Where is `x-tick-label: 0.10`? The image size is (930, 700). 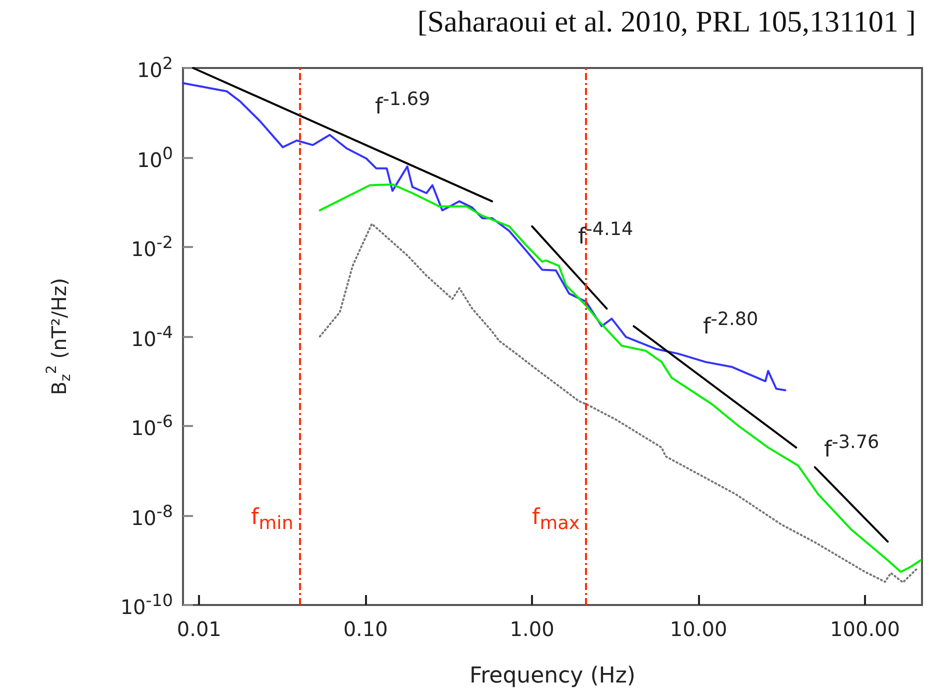
x-tick-label: 0.10 is located at coordinates (365, 629).